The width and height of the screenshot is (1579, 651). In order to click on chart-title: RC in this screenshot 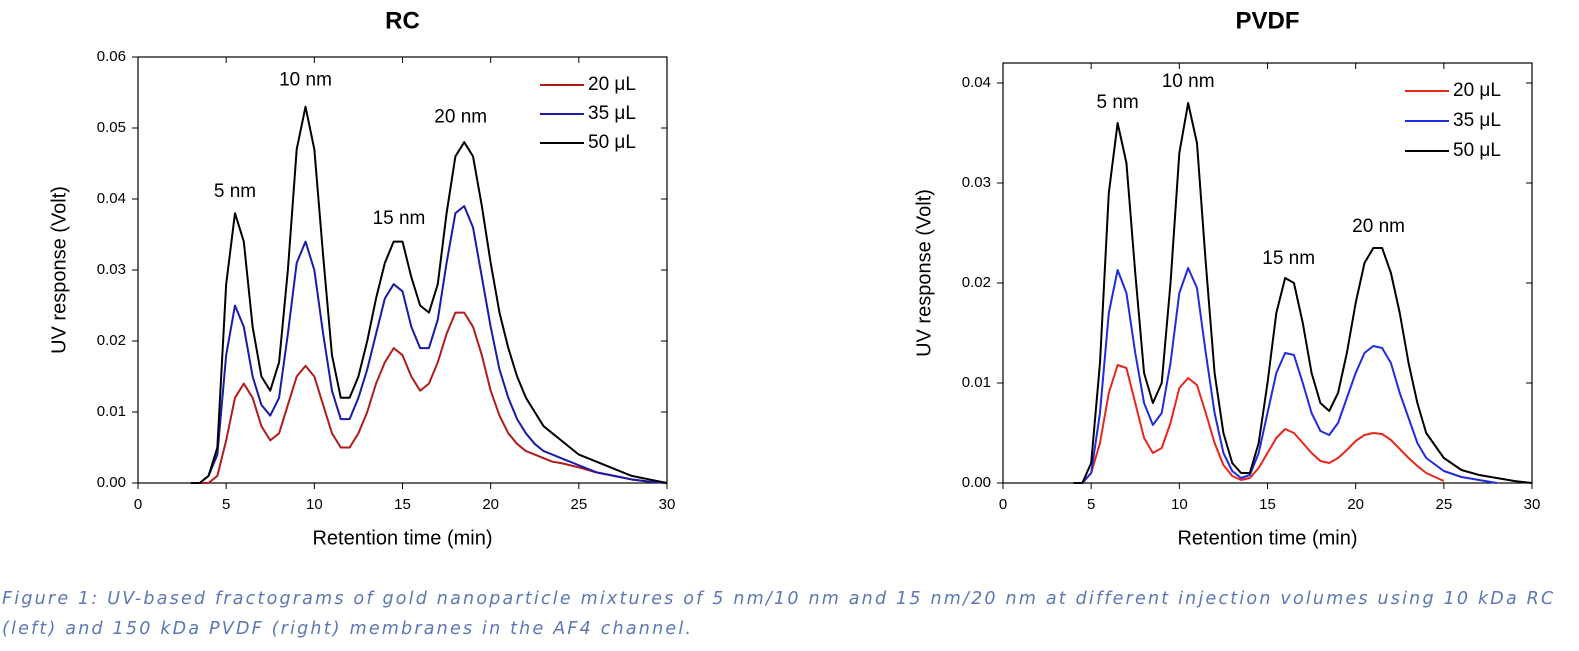, I will do `click(402, 20)`.